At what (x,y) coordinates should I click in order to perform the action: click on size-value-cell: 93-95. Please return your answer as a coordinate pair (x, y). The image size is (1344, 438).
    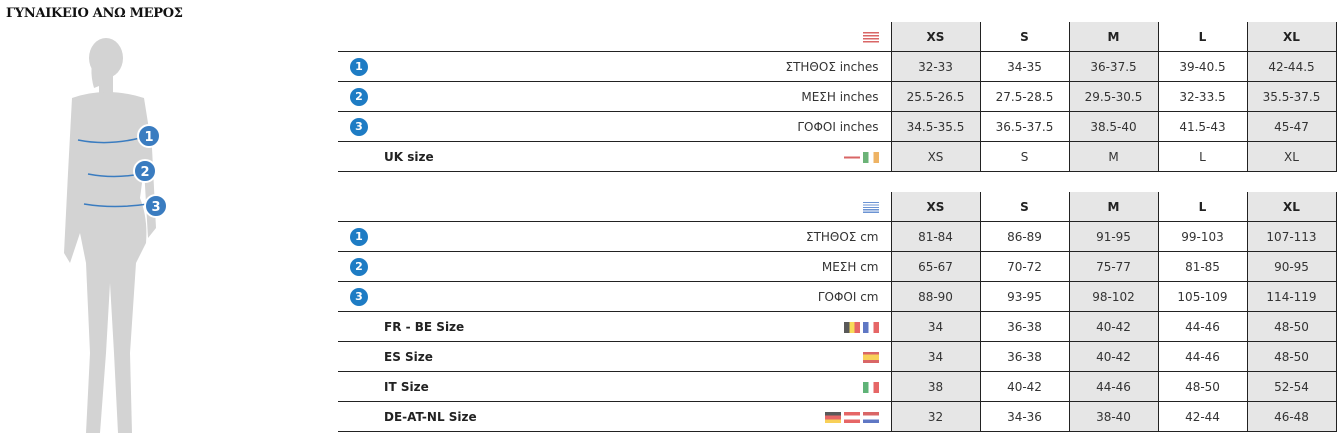
    Looking at the image, I should click on (1024, 296).